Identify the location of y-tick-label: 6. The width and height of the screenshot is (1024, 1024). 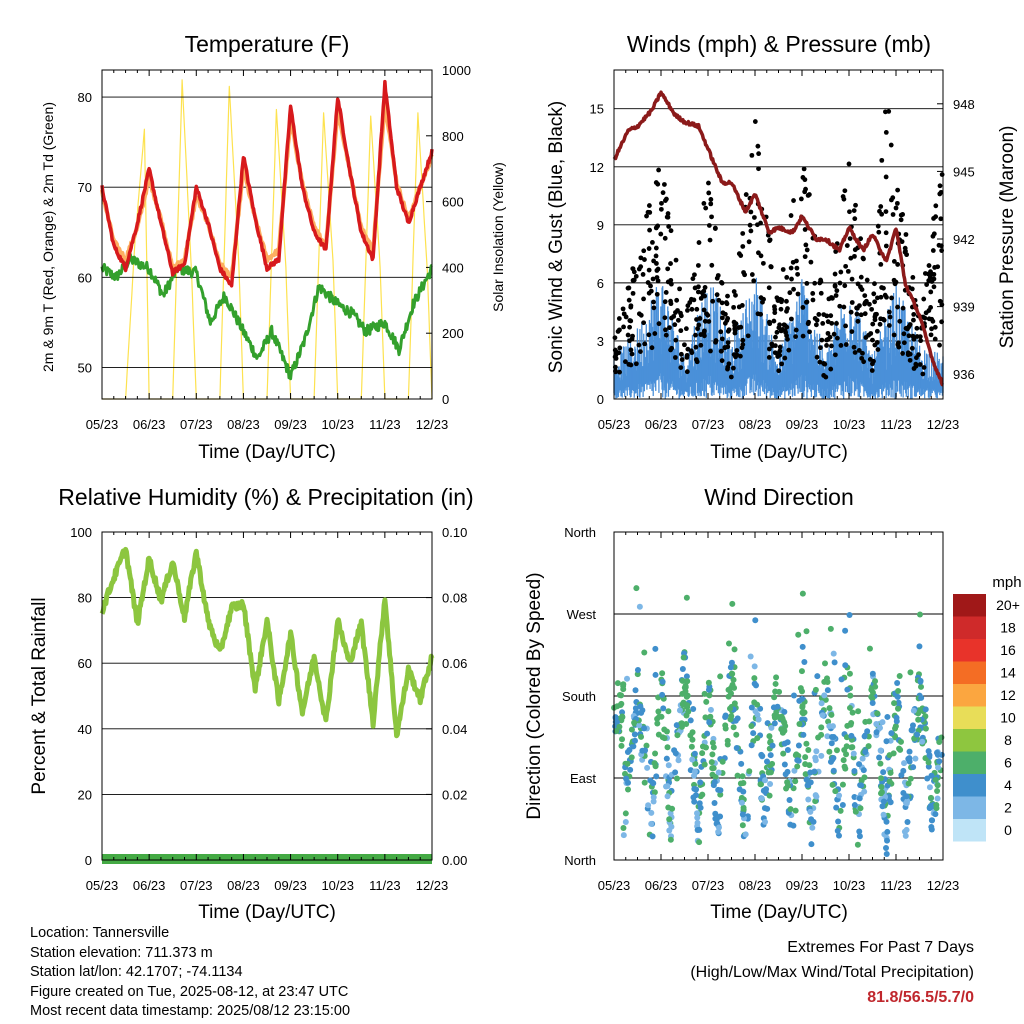
(600, 283).